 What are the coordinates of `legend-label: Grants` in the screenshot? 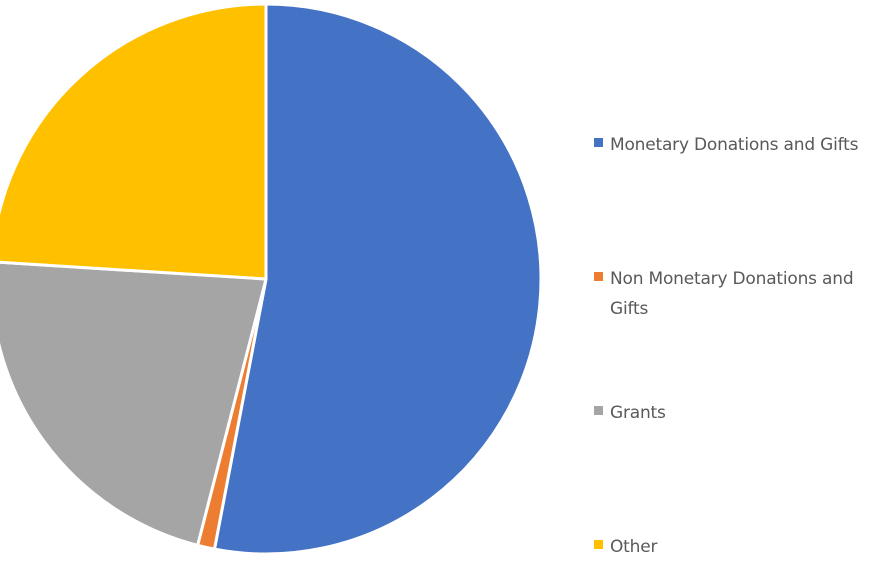 It's located at (638, 413).